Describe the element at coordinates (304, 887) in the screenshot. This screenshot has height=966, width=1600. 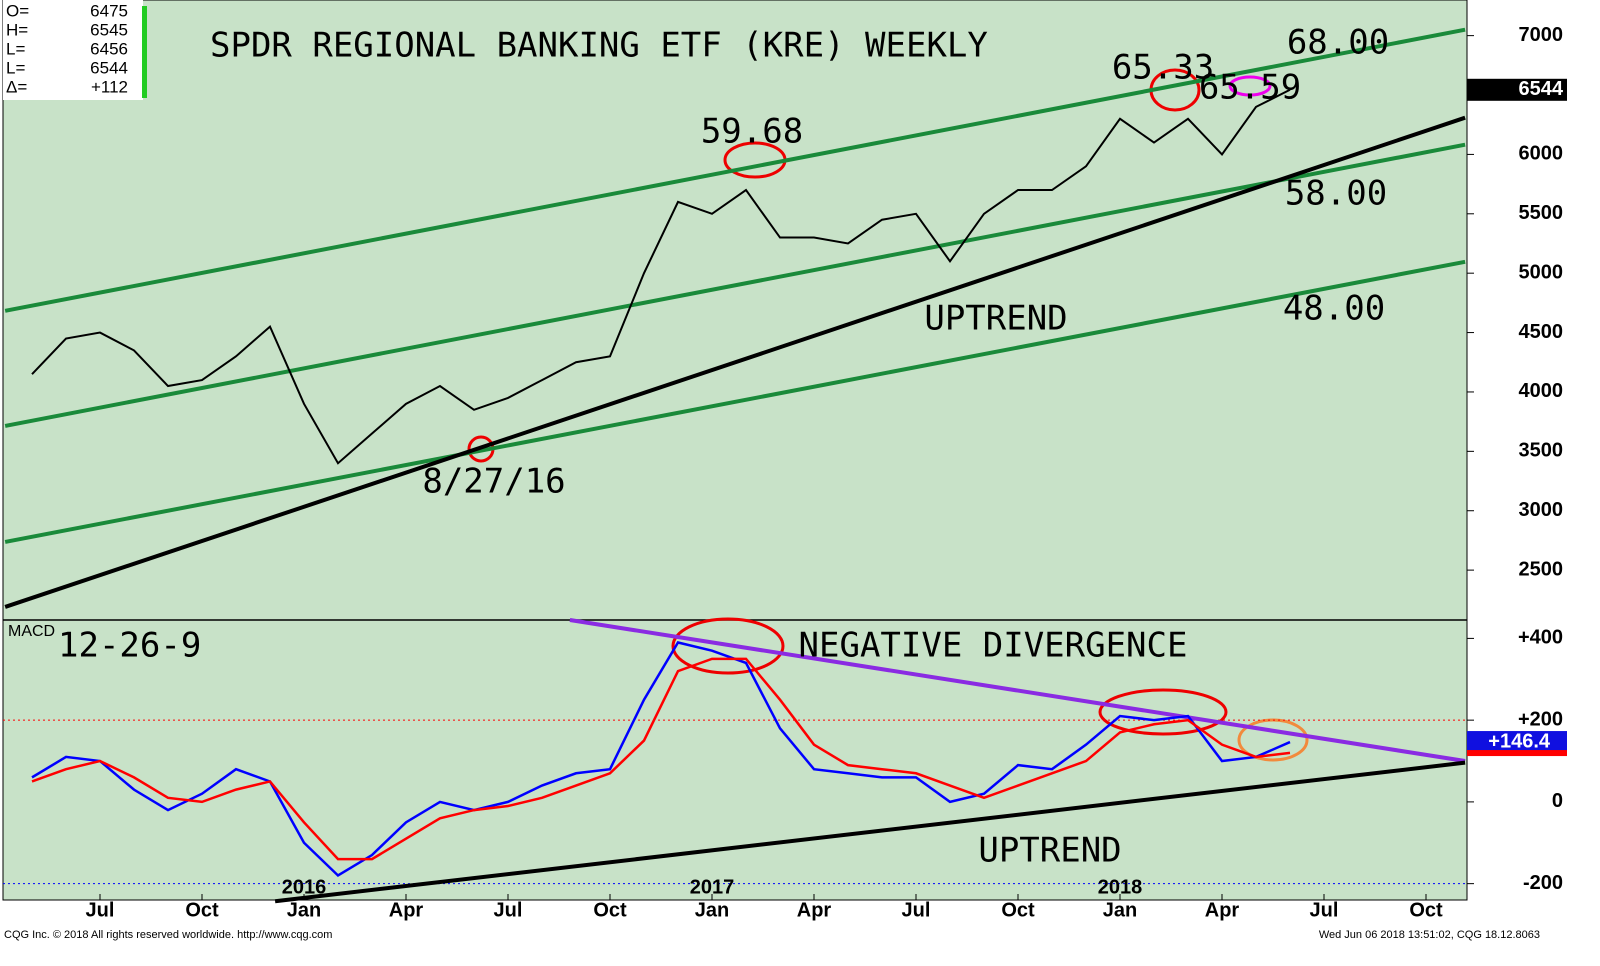
I see `year-label: 2016` at that location.